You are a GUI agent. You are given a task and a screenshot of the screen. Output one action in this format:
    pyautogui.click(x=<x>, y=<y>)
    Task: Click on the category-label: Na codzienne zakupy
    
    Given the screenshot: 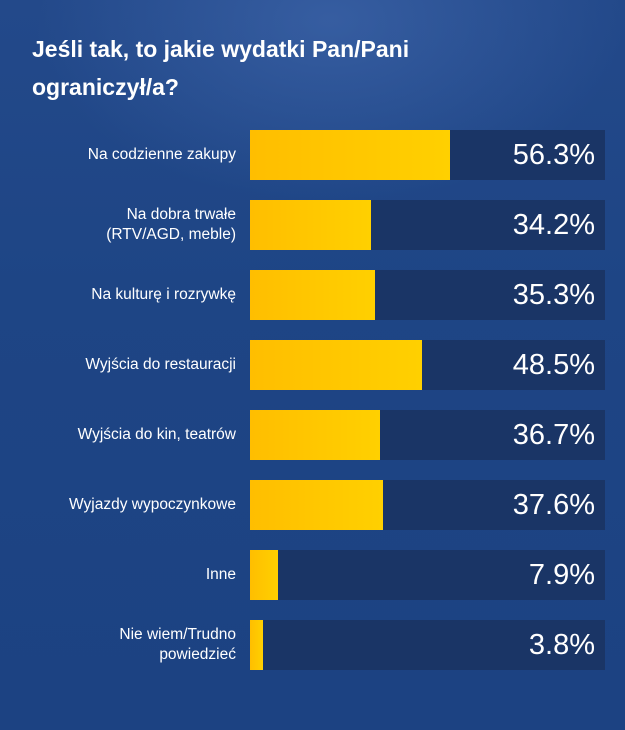 What is the action you would take?
    pyautogui.click(x=161, y=154)
    